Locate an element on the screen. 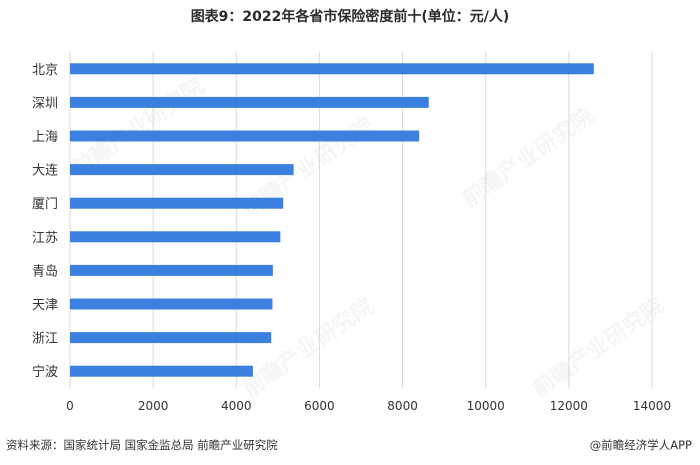  category-label: 大连 is located at coordinates (45, 171).